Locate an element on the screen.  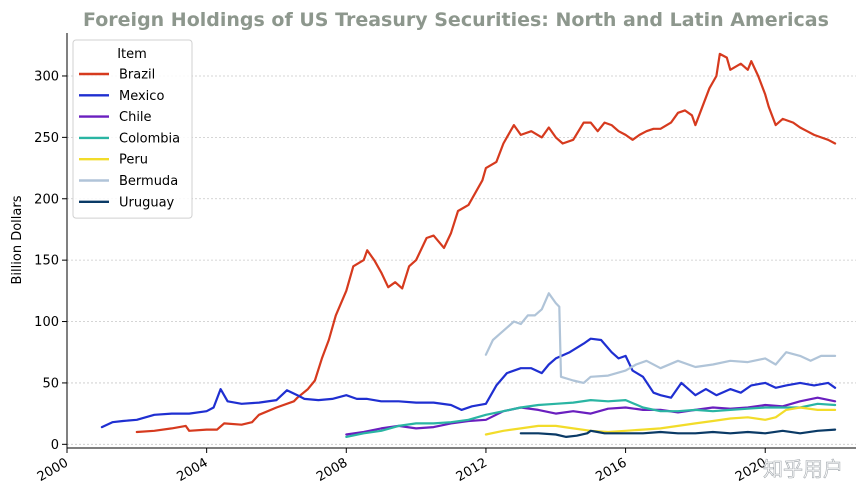
legend-label-peru: Peru is located at coordinates (133, 160).